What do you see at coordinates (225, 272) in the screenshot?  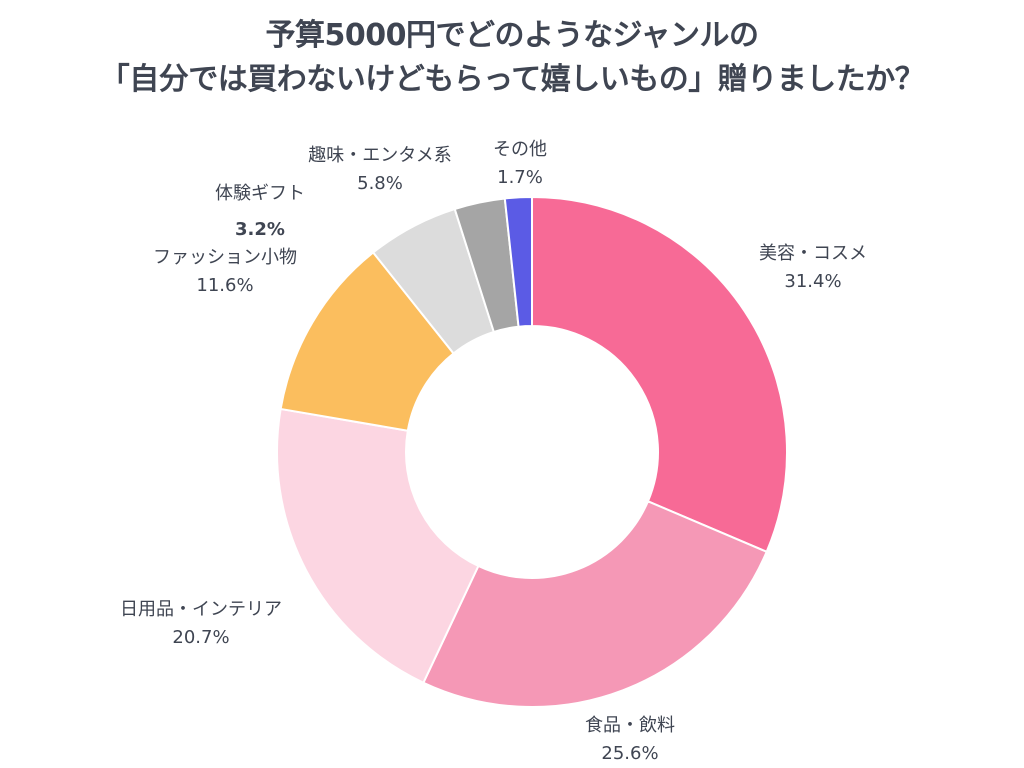 I see `label-fashion-accessories: ファッション小物 11.6%` at bounding box center [225, 272].